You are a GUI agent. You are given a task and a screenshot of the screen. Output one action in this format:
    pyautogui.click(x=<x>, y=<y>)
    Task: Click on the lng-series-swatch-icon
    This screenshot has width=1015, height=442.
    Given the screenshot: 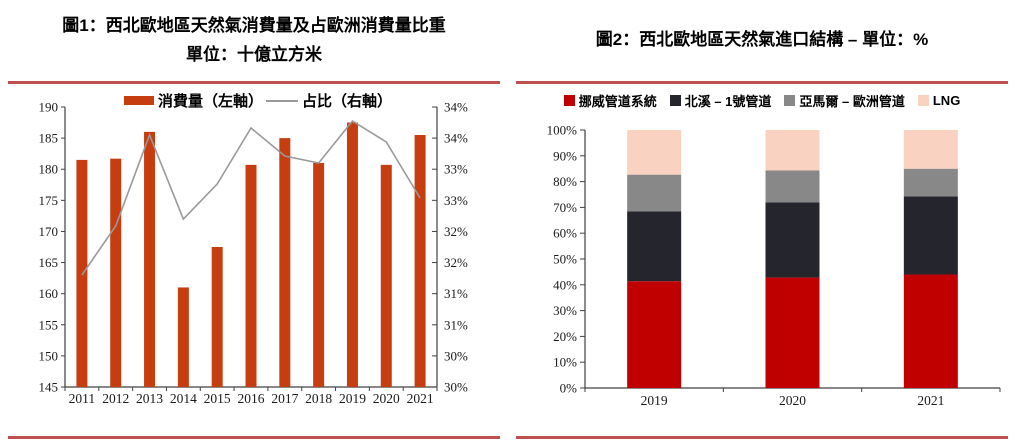 What is the action you would take?
    pyautogui.click(x=923, y=100)
    